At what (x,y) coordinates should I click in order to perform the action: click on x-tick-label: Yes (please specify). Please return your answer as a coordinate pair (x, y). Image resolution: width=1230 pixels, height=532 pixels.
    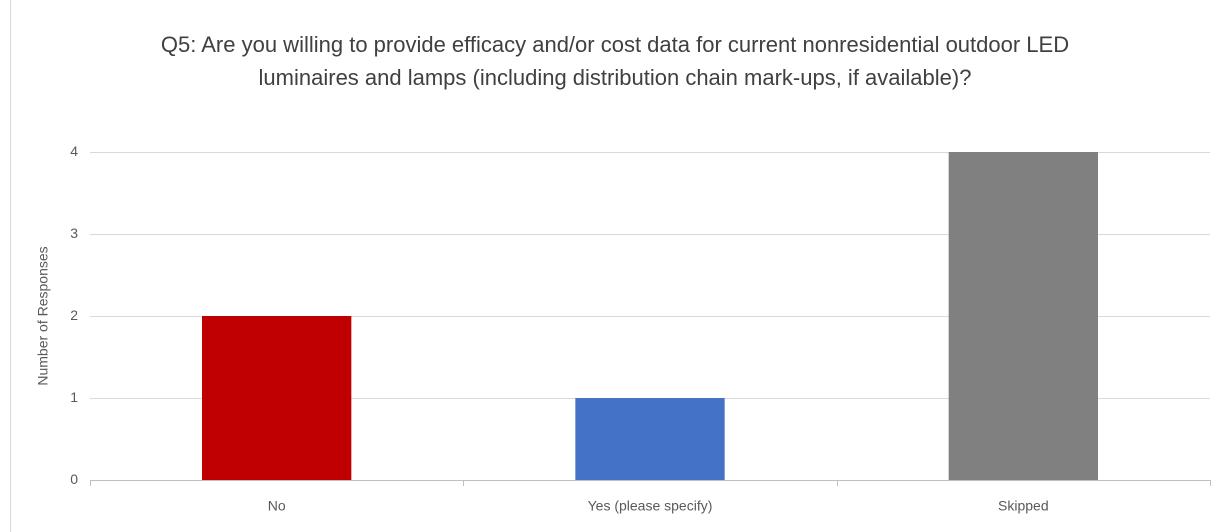
    Looking at the image, I should click on (650, 506).